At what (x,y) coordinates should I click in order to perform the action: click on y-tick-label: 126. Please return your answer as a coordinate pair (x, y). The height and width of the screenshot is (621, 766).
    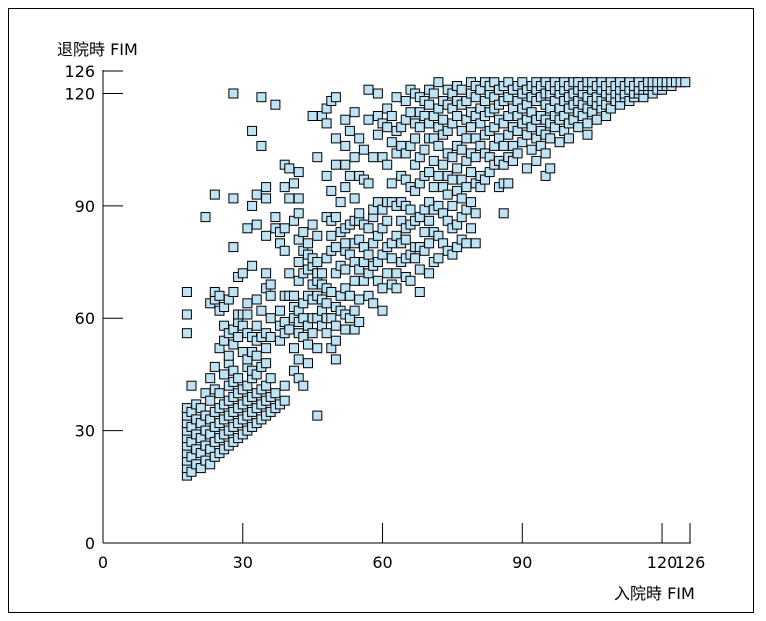
    Looking at the image, I should click on (79, 71).